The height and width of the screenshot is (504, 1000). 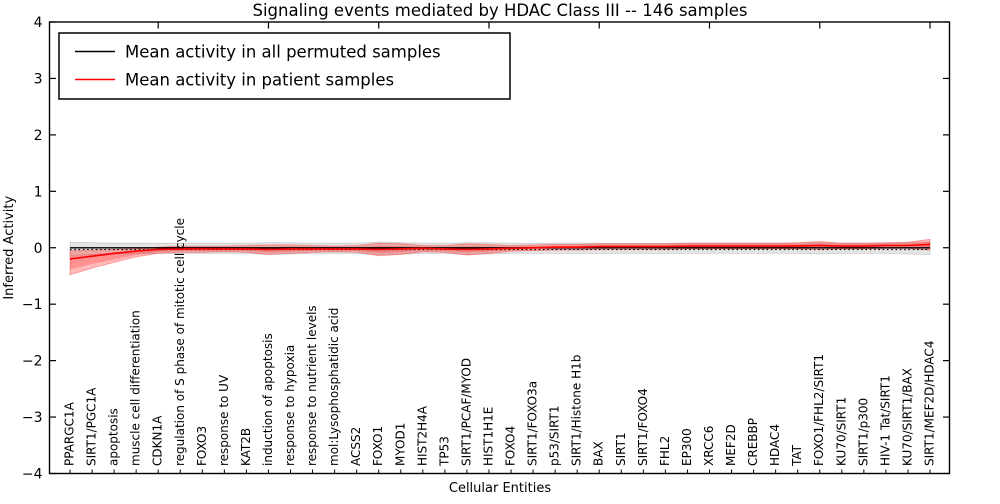 I want to click on y-axis-label: Inferred Activity, so click(x=9, y=248).